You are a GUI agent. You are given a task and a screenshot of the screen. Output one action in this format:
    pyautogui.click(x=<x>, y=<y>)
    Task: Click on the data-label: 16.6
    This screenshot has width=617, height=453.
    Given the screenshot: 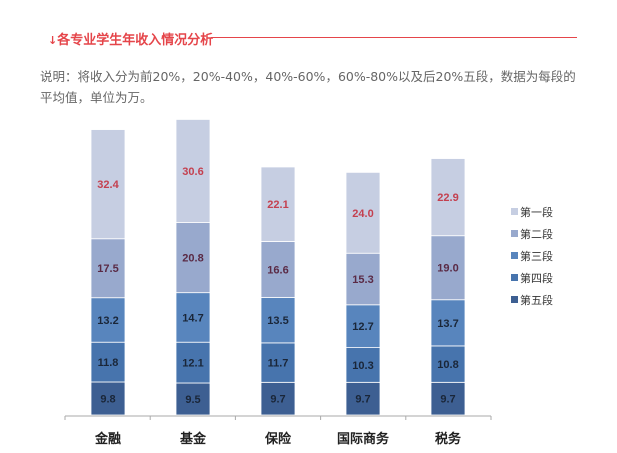 What is the action you would take?
    pyautogui.click(x=277, y=270)
    